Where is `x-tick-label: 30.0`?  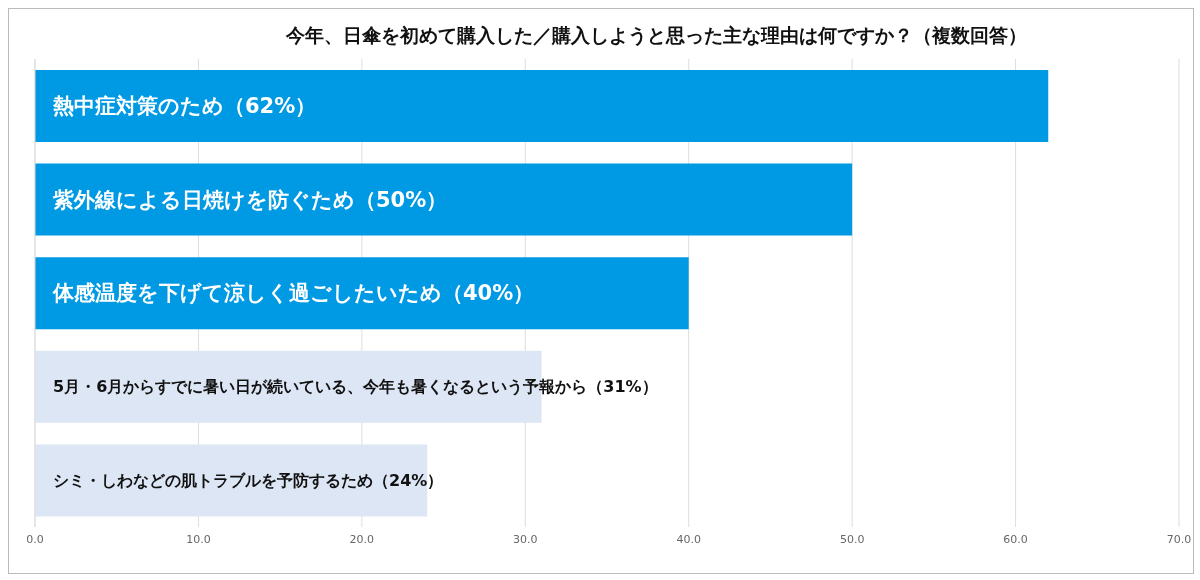
x-tick-label: 30.0 is located at coordinates (525, 539).